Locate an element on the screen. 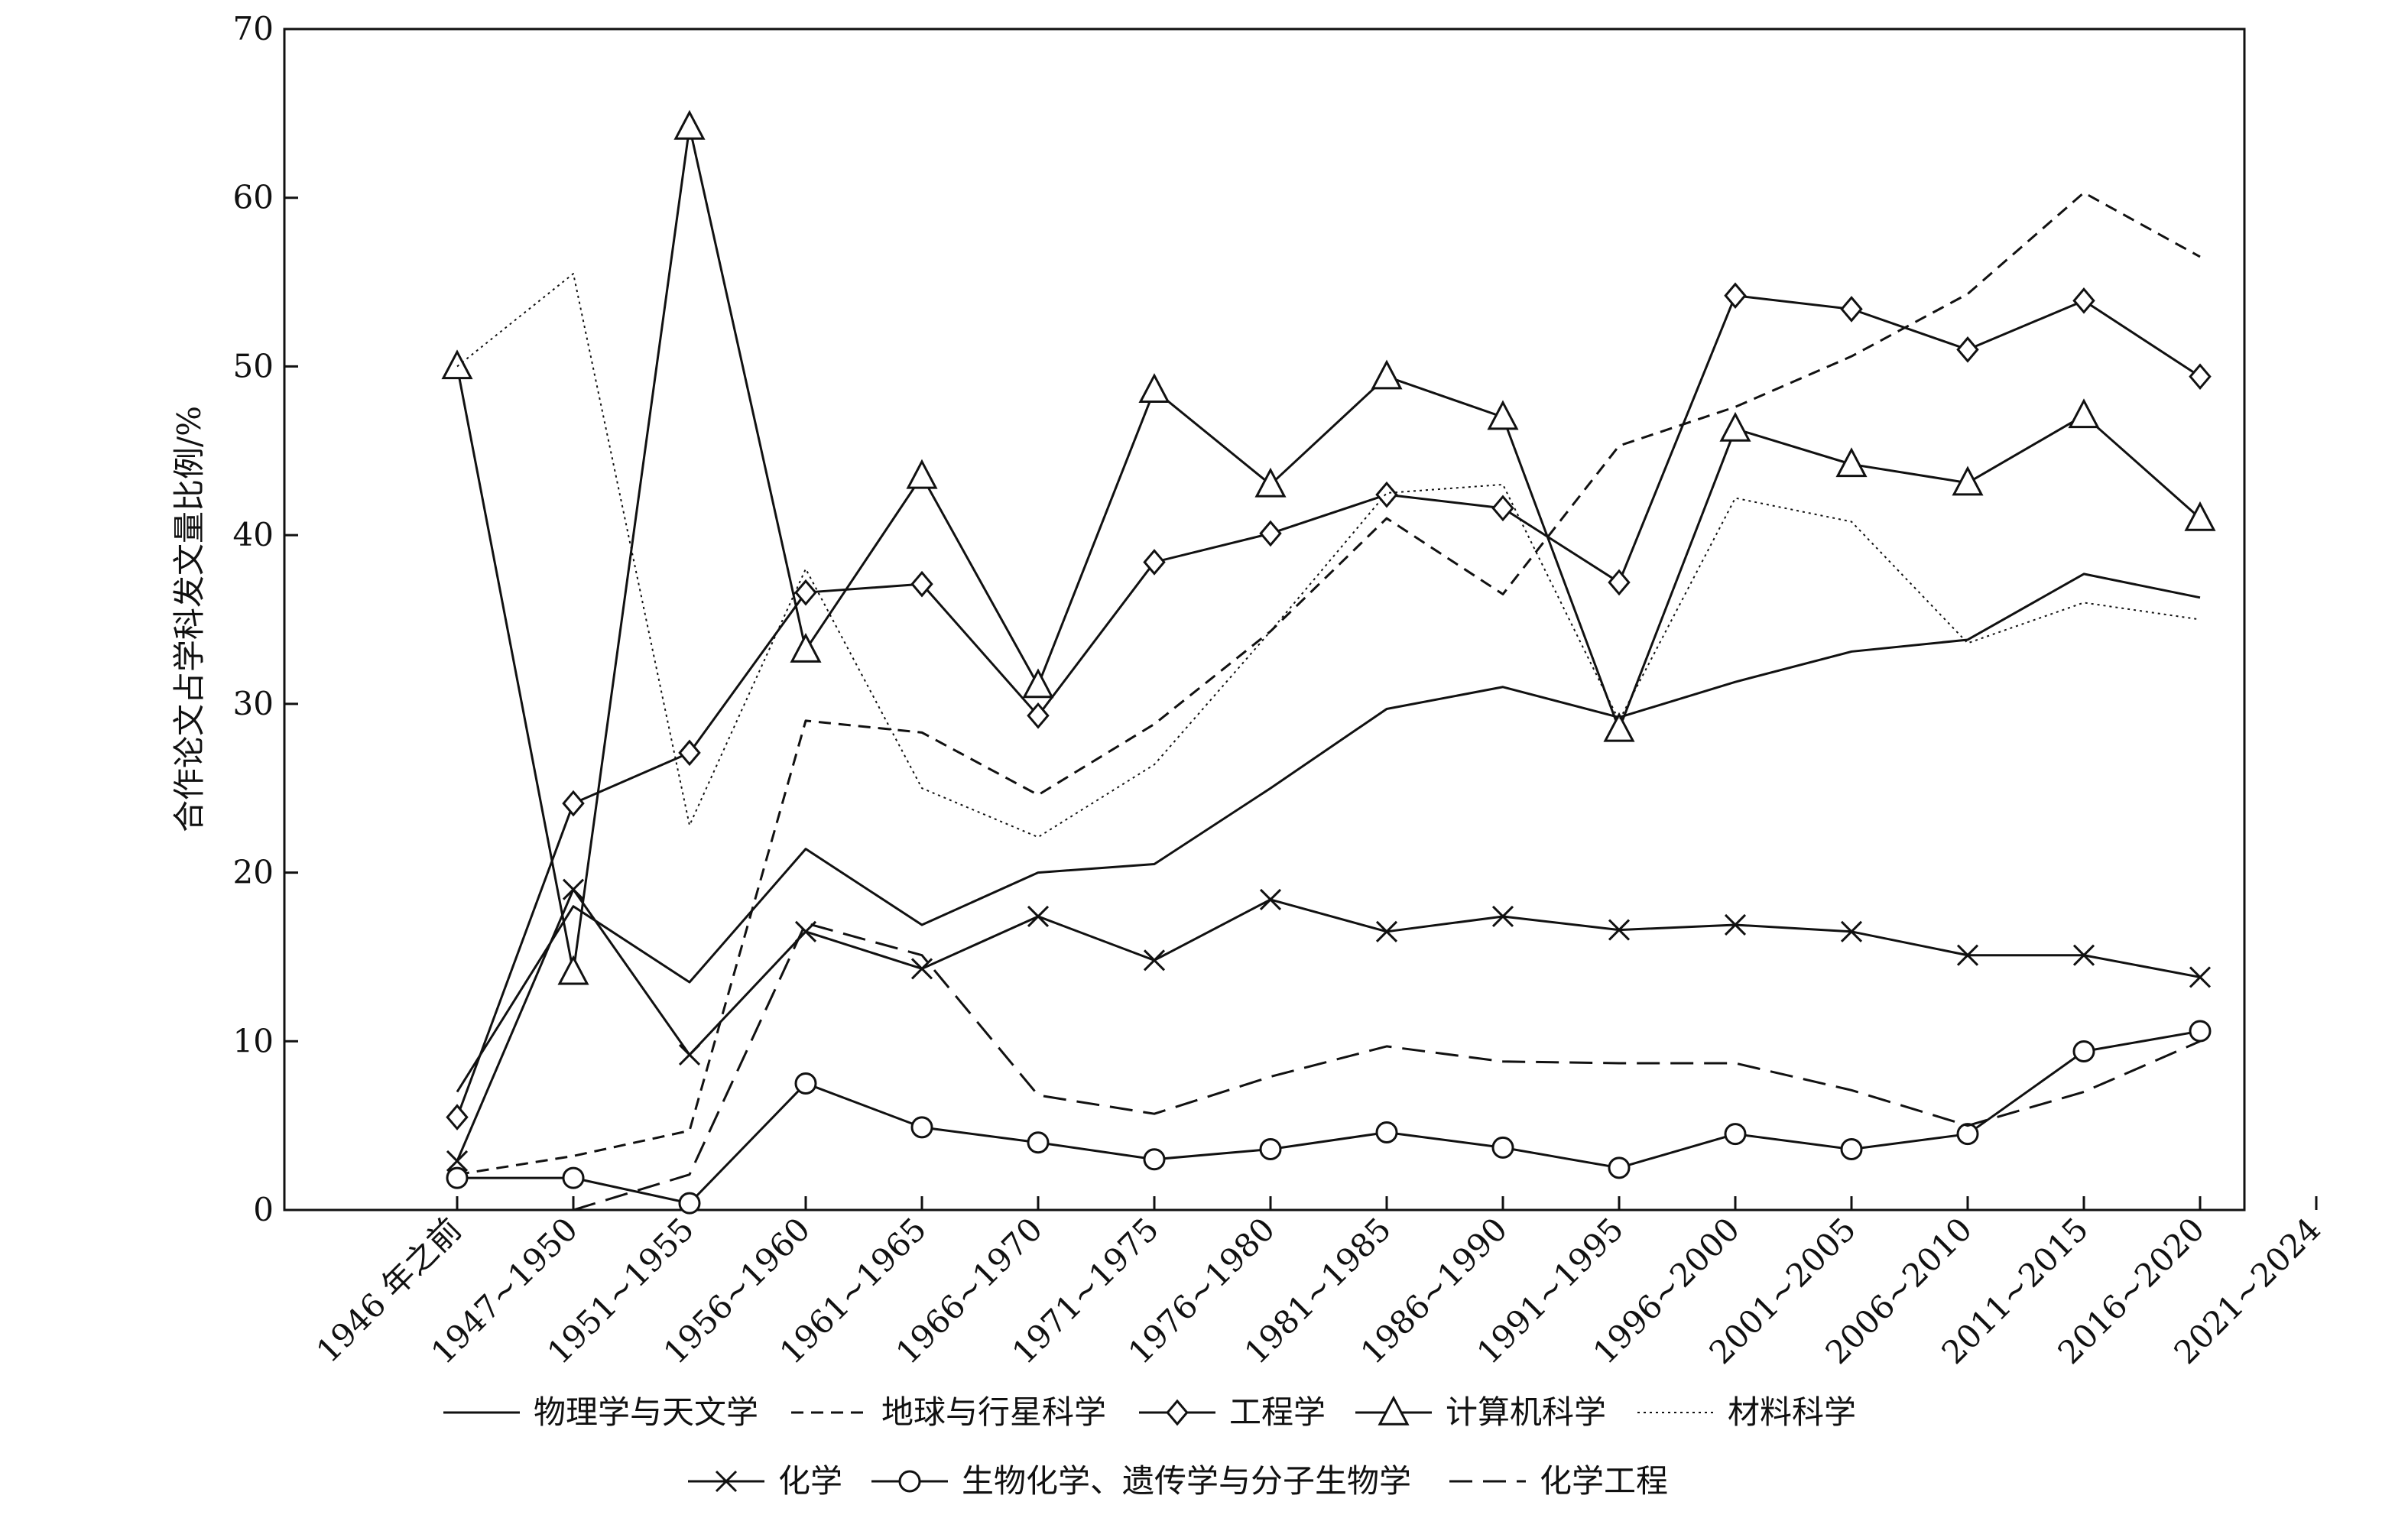 The image size is (2408, 1531). legend-label: 计算机科学 is located at coordinates (1526, 1412).